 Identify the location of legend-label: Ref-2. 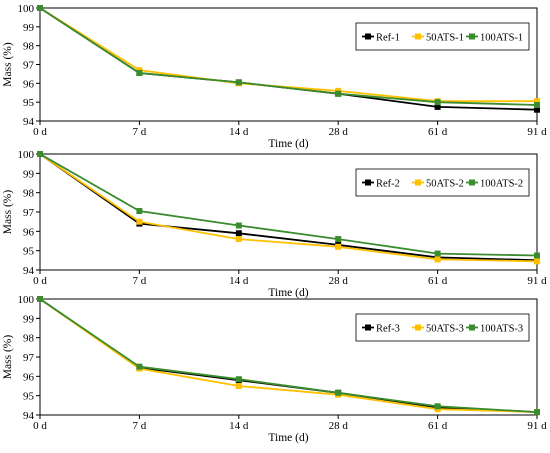
(388, 184).